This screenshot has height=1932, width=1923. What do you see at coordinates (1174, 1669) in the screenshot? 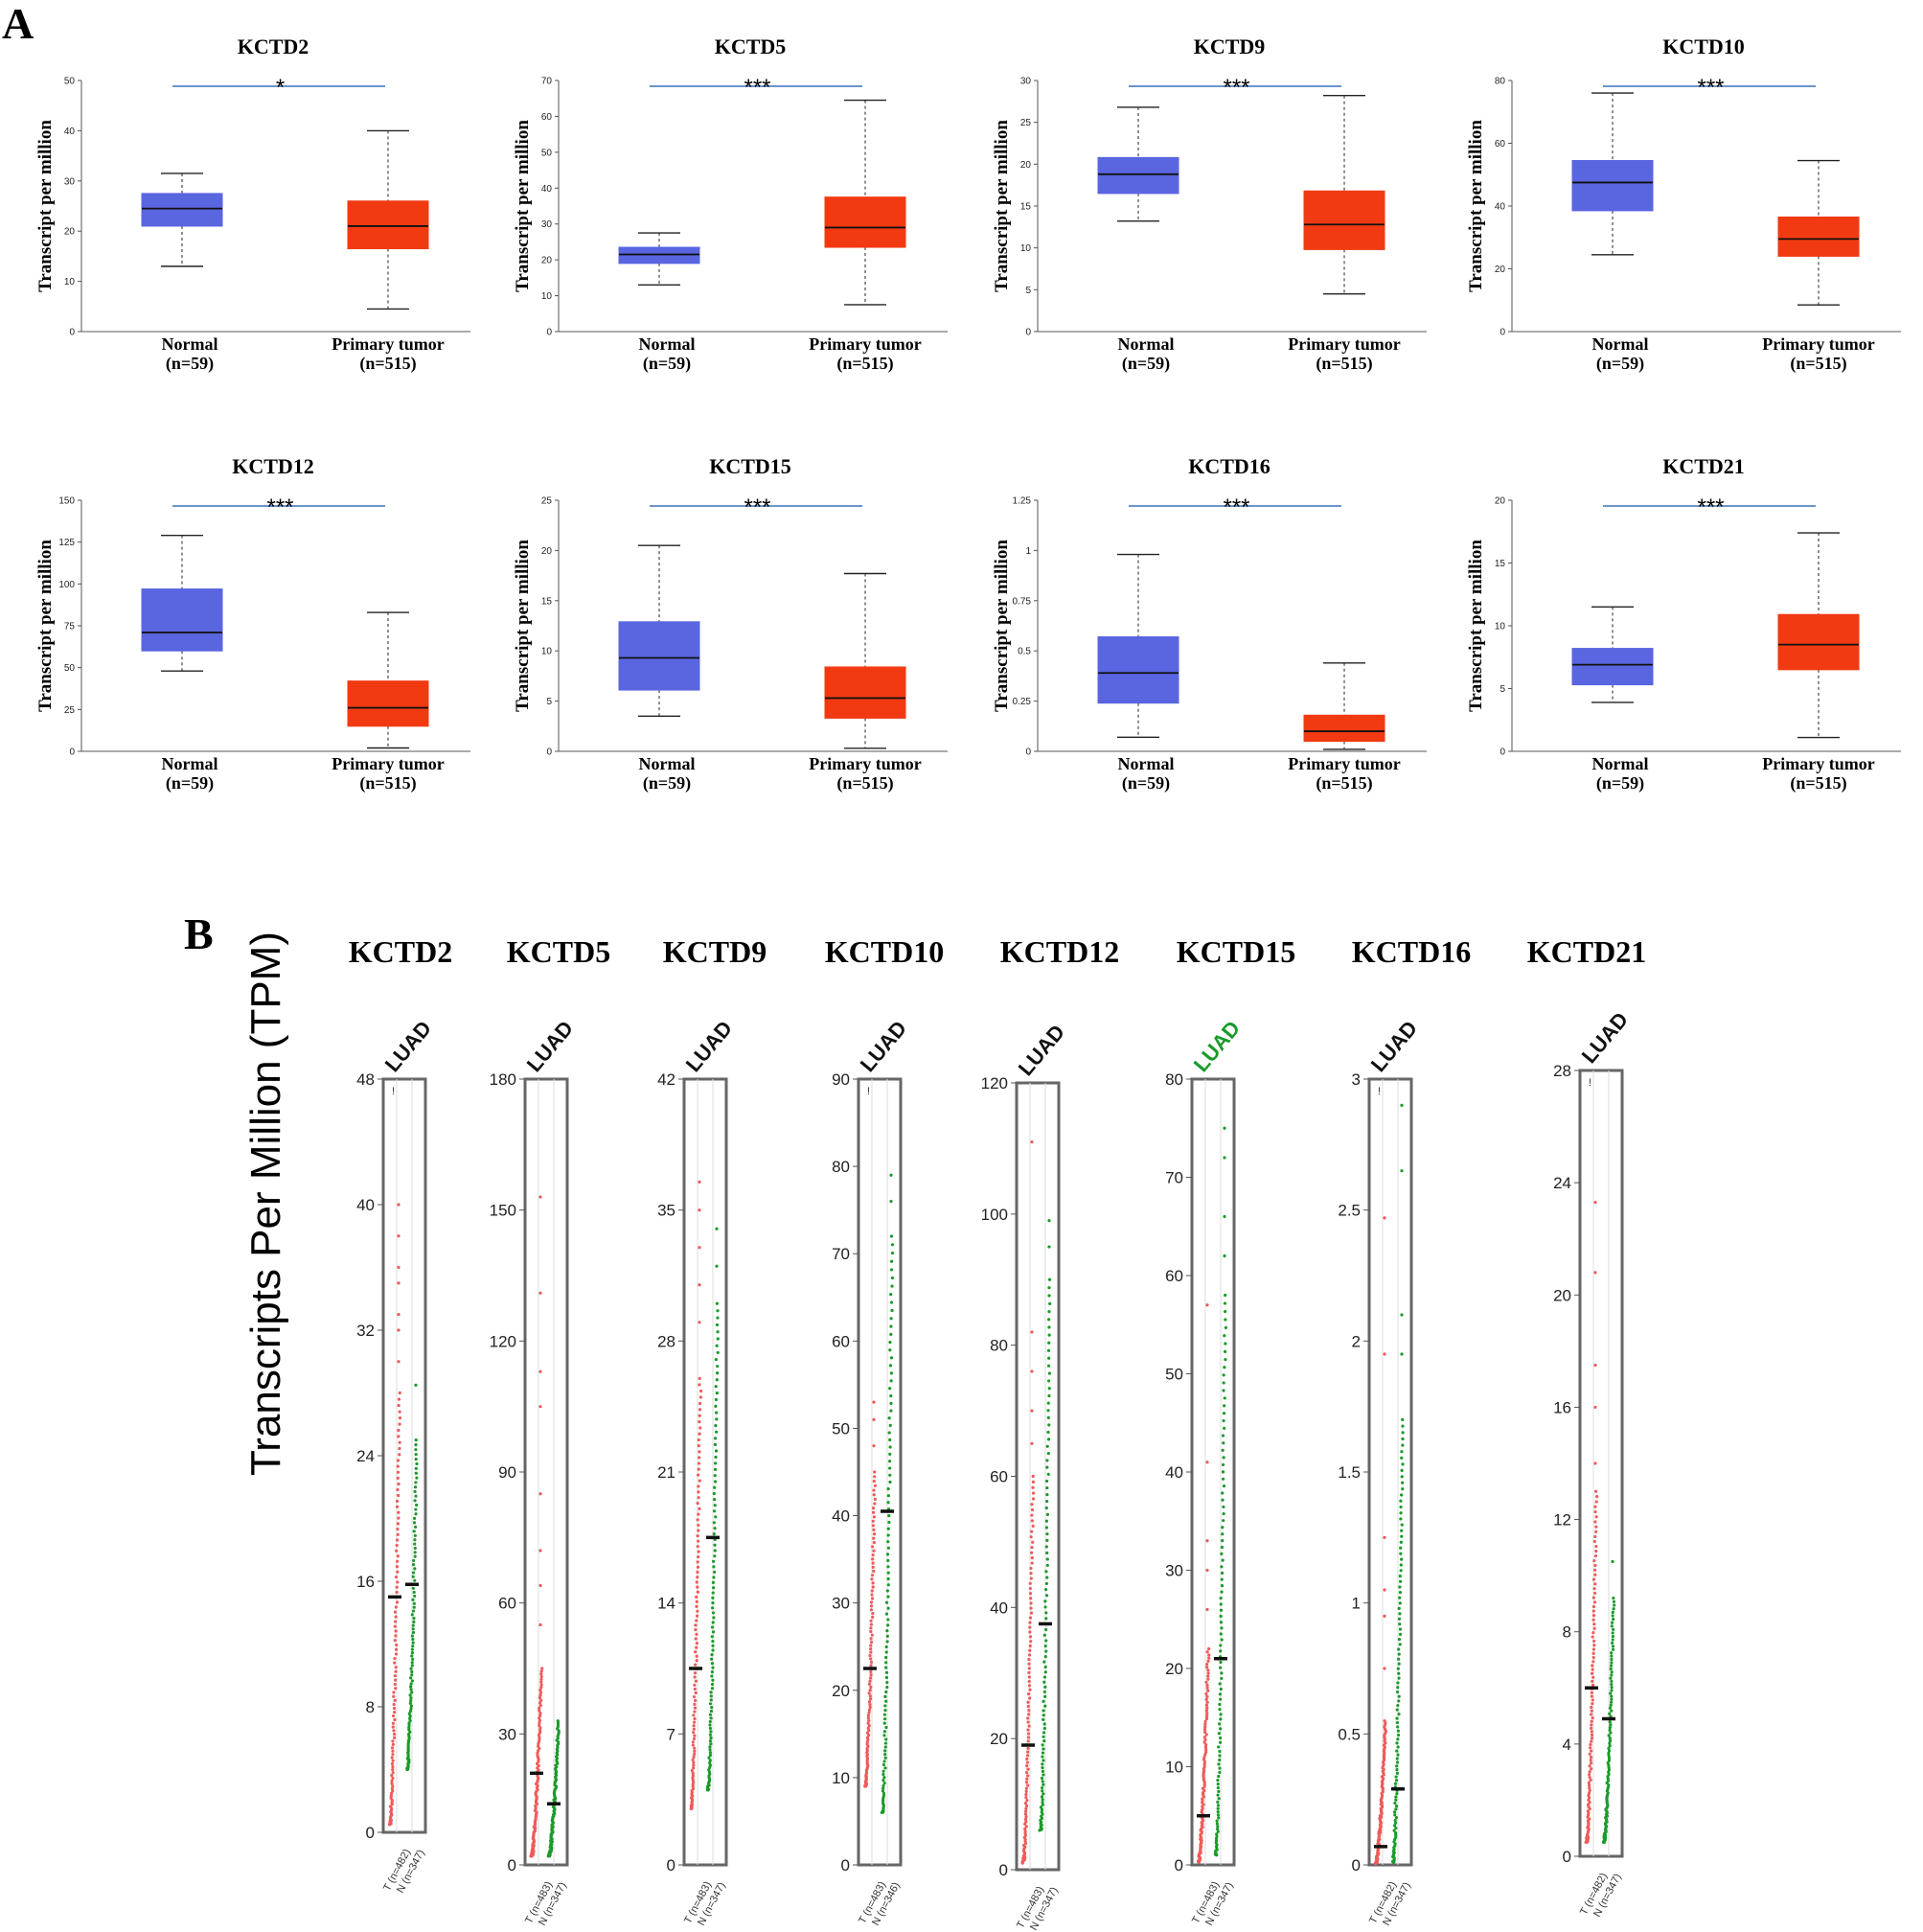
I see `y-tick-label: 20` at bounding box center [1174, 1669].